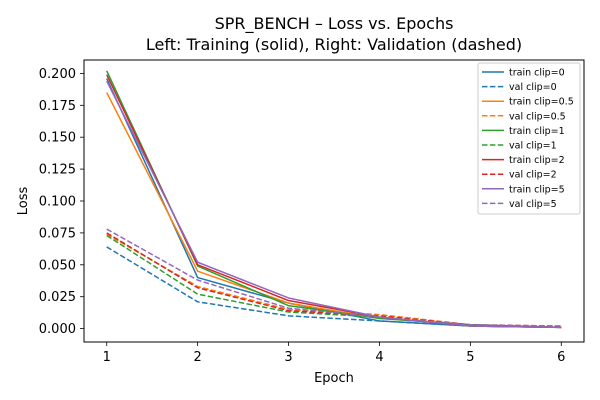 This screenshot has height=400, width=600. I want to click on y-tick-label-2: 0.050, so click(57, 265).